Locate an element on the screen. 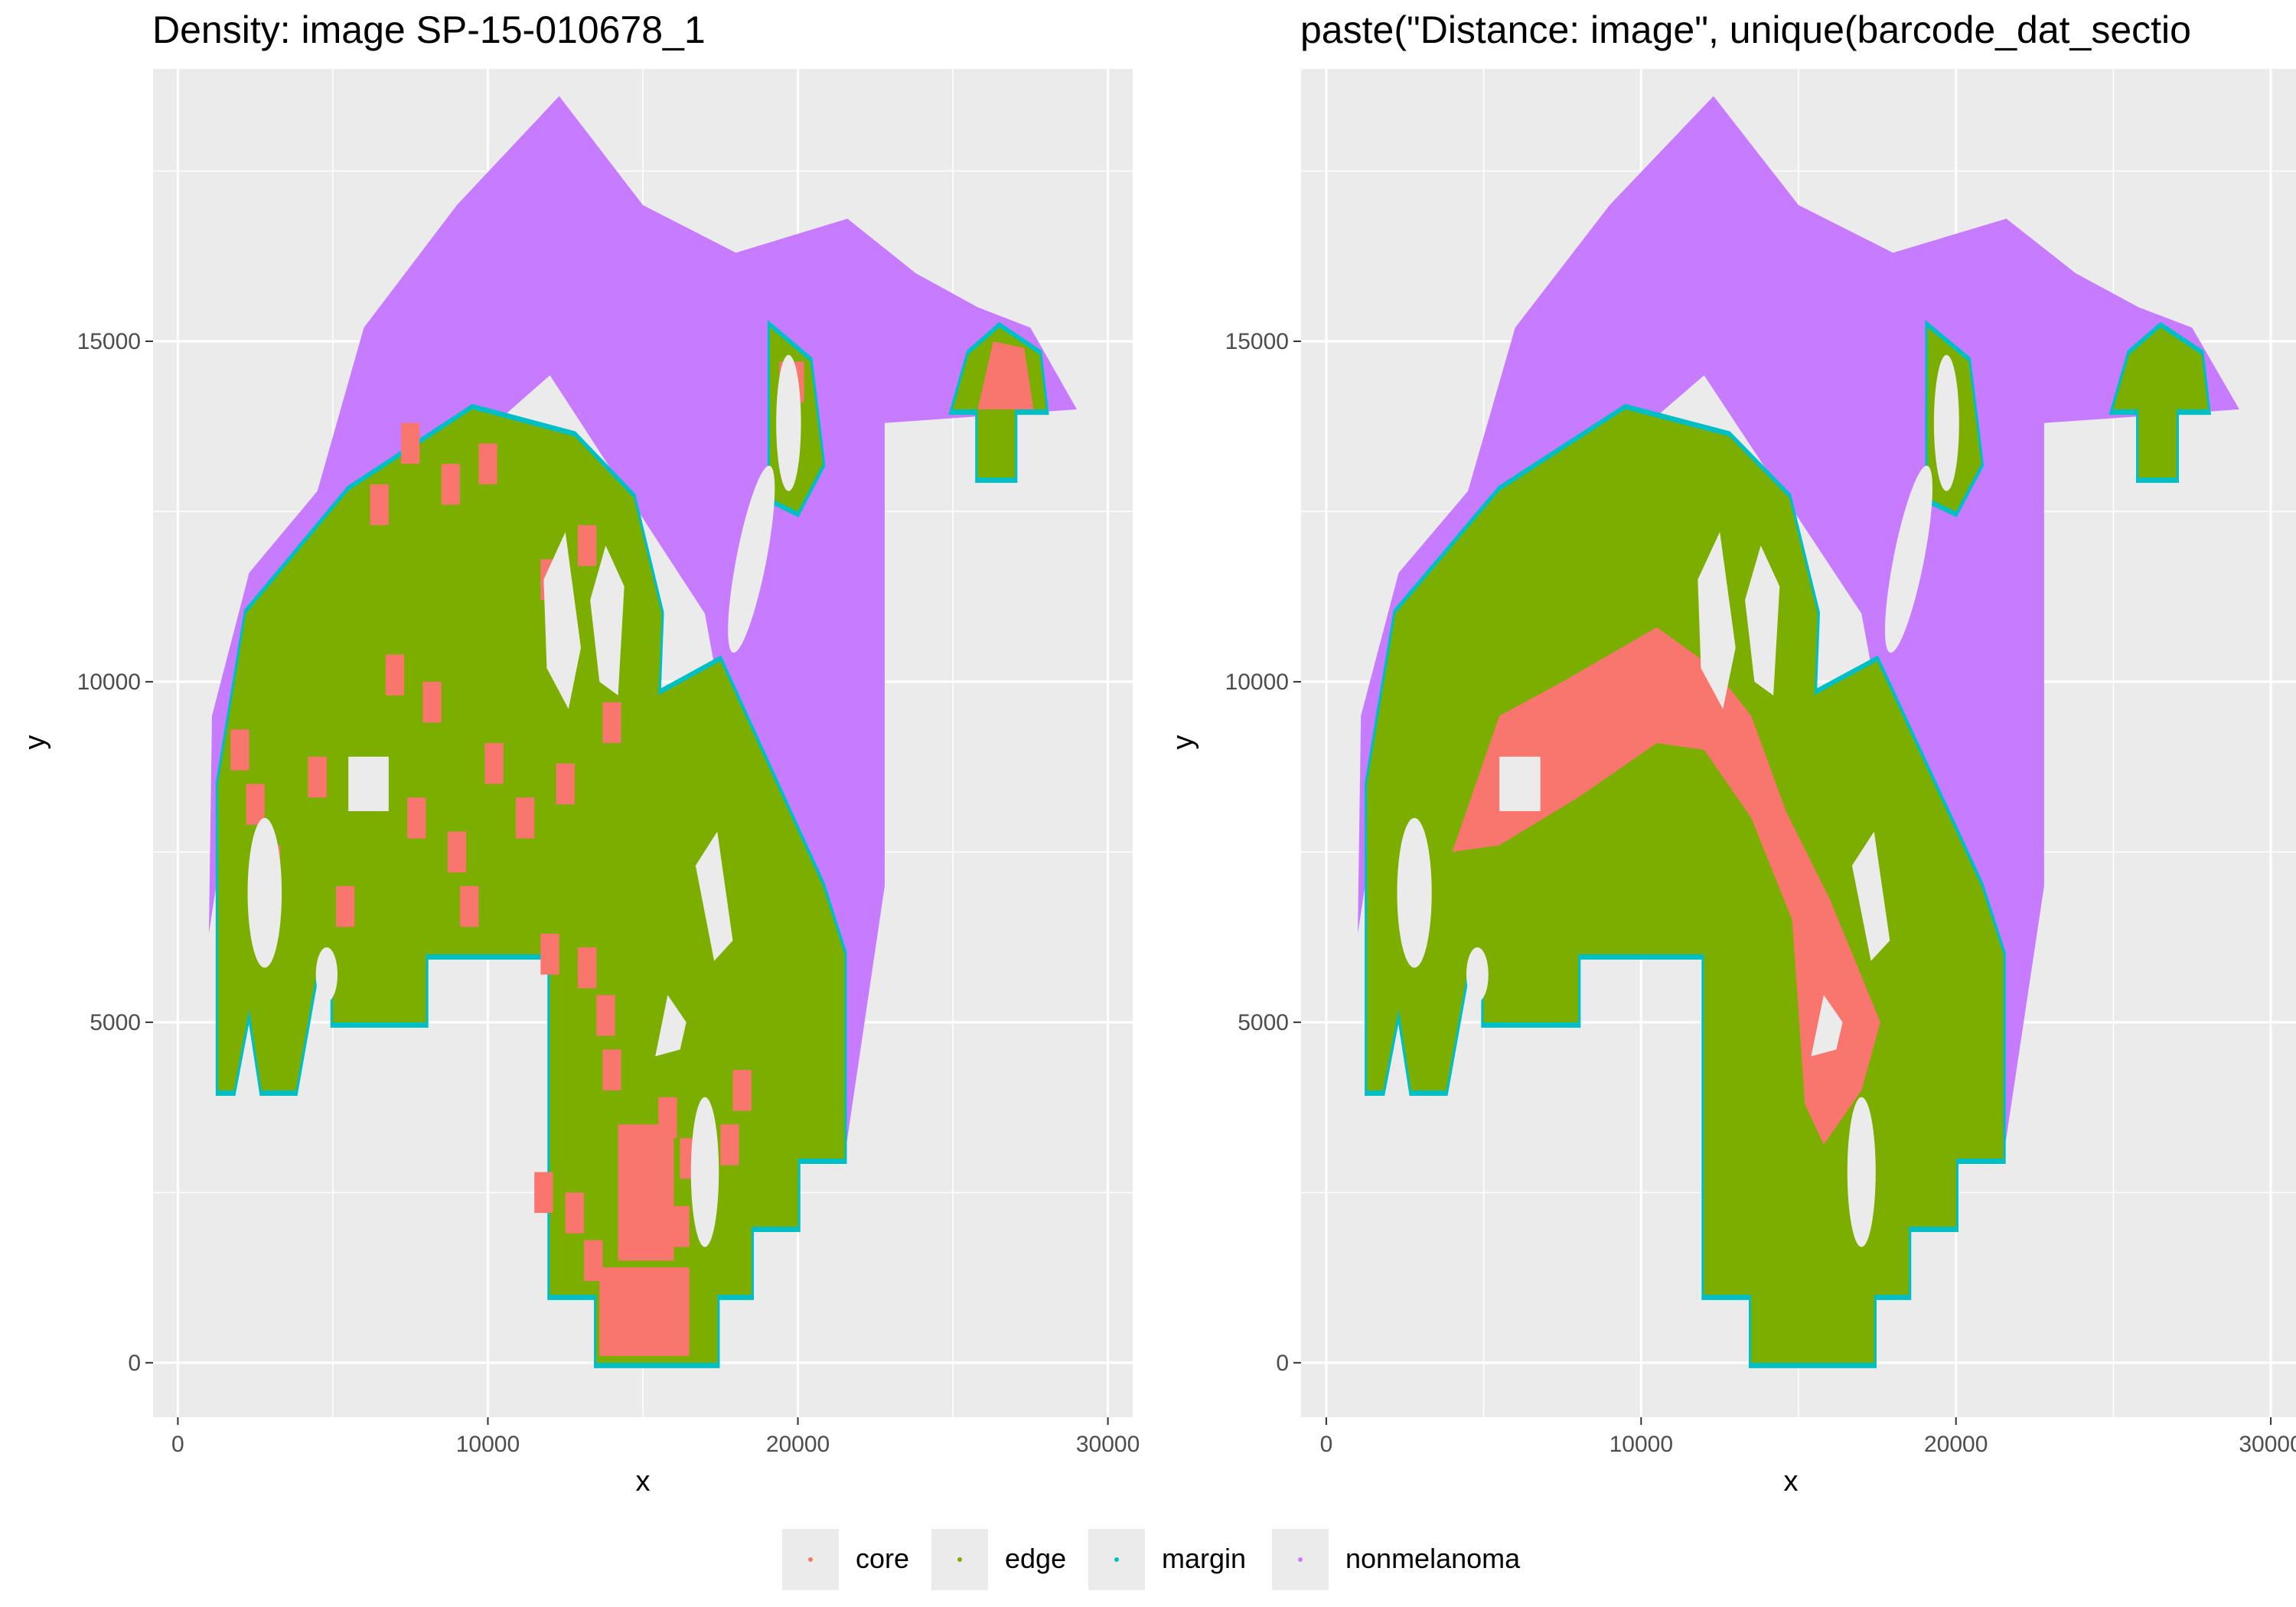 This screenshot has width=2296, height=1607. legend-key-nonmelanoma is located at coordinates (1300, 1559).